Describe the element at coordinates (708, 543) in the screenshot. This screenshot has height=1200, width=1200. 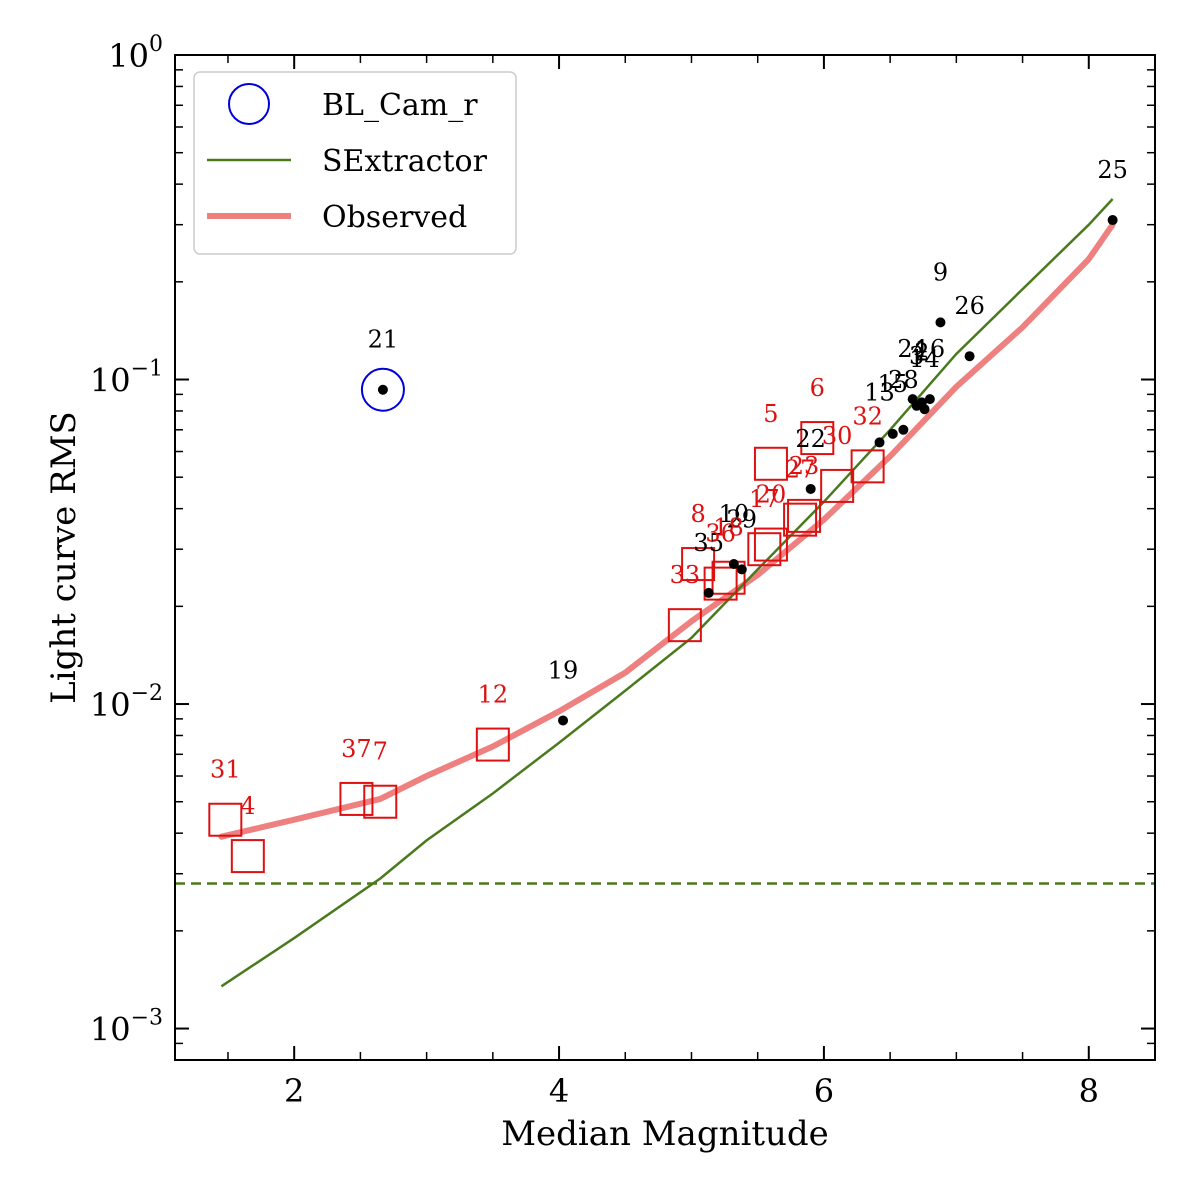
I see `point-label: 35` at that location.